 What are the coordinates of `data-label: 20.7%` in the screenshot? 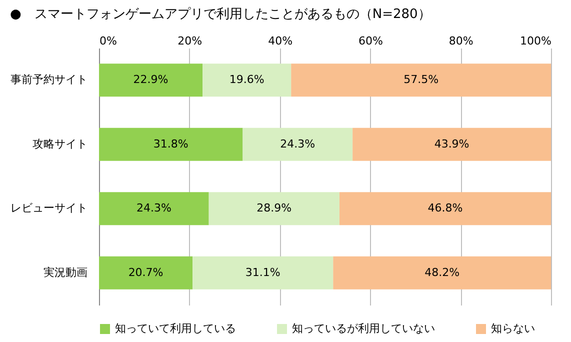 It's located at (146, 272).